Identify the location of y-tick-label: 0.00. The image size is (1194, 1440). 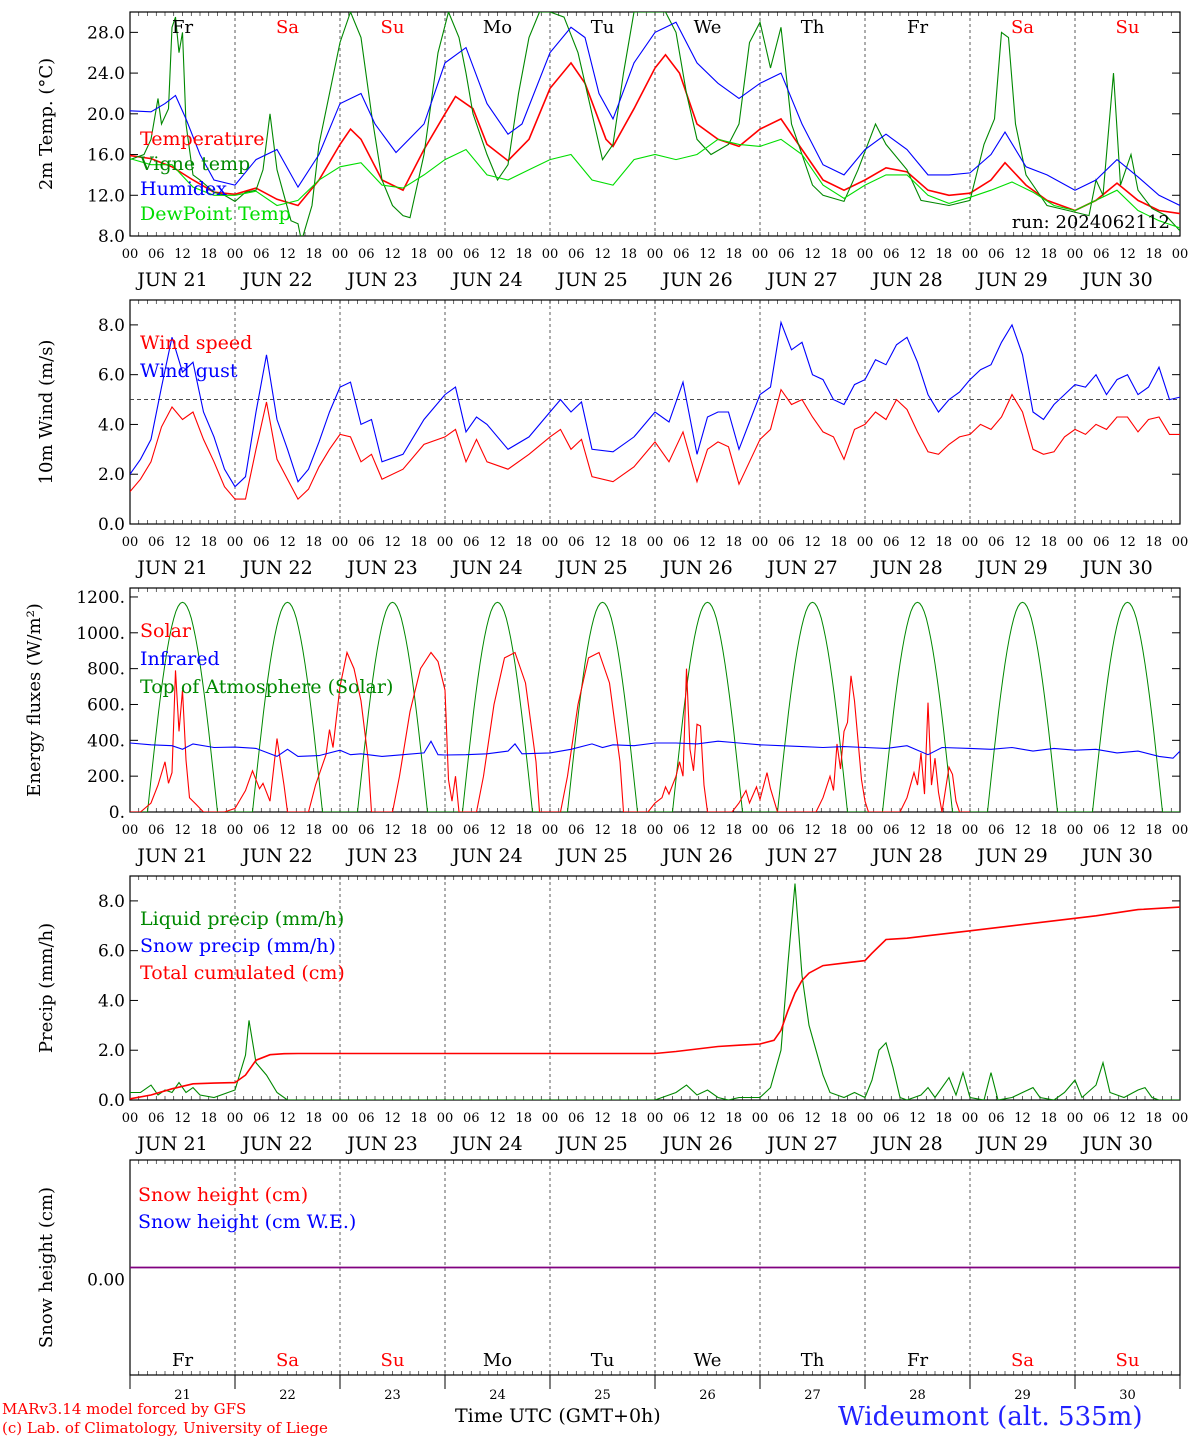
(106, 1281).